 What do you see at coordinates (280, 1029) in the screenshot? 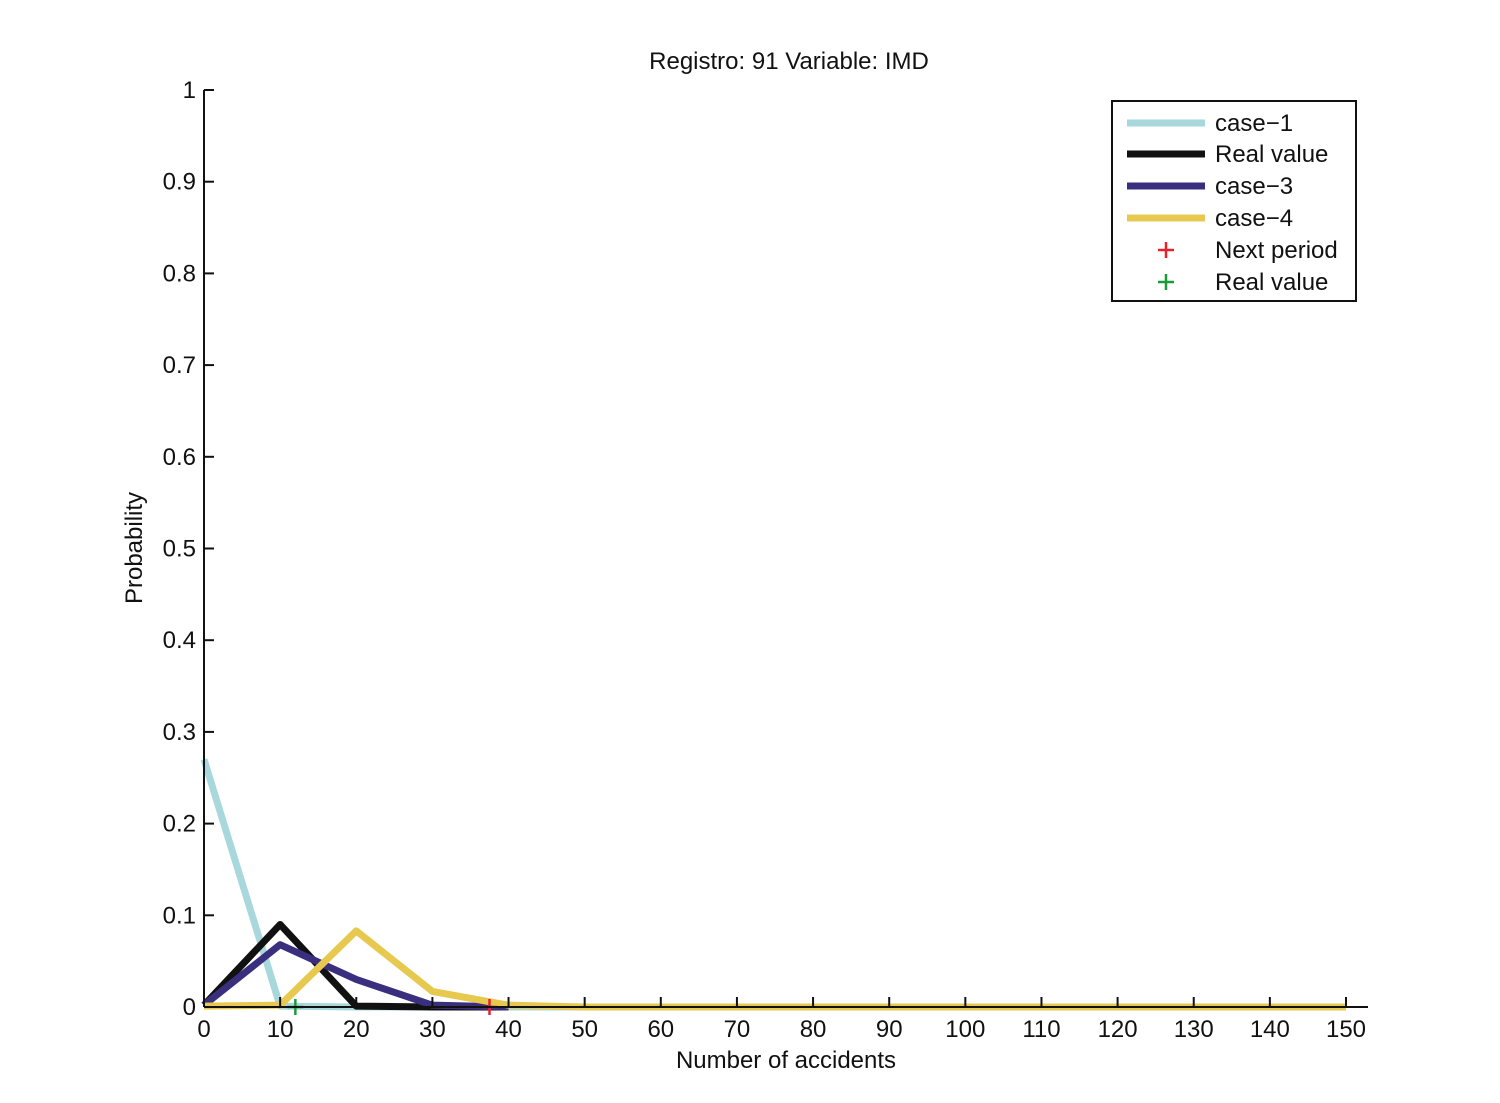
I see `x-tick-label: 10` at bounding box center [280, 1029].